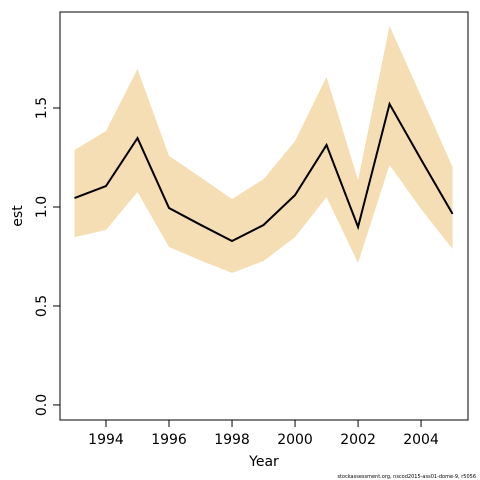 This screenshot has width=480, height=480. I want to click on y-tick-label: 1.0, so click(42, 207).